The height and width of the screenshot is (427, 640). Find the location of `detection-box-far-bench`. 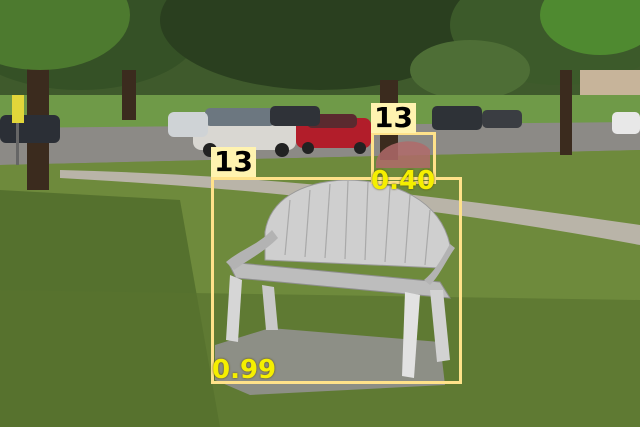

detection-box-far-bench is located at coordinates (403, 158).